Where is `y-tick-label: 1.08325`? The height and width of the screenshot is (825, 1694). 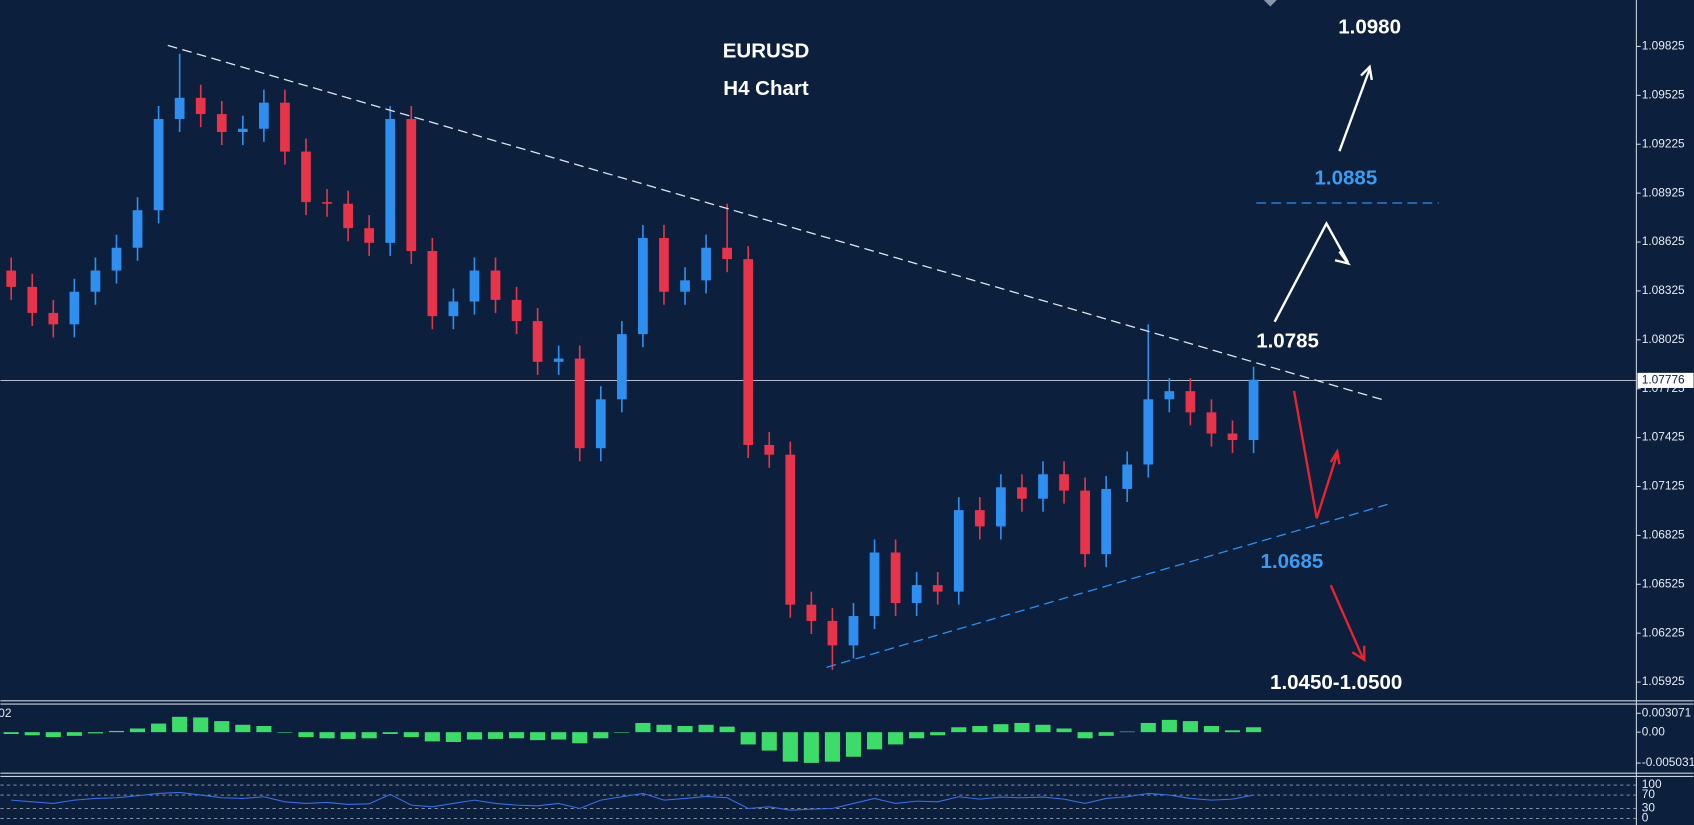 y-tick-label: 1.08325 is located at coordinates (1663, 290).